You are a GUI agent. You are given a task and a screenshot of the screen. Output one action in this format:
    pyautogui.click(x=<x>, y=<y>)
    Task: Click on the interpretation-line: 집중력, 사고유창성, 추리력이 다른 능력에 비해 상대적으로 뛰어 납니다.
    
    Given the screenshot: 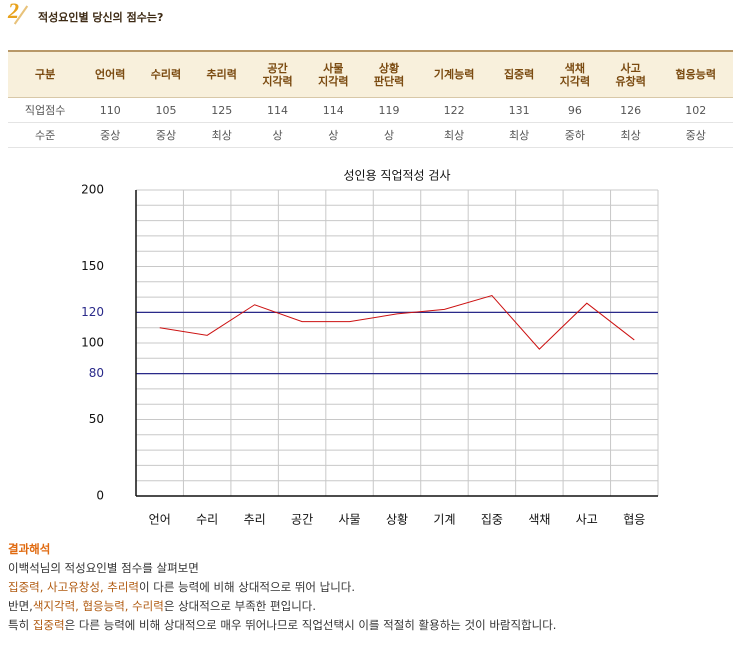 What is the action you would take?
    pyautogui.click(x=282, y=587)
    